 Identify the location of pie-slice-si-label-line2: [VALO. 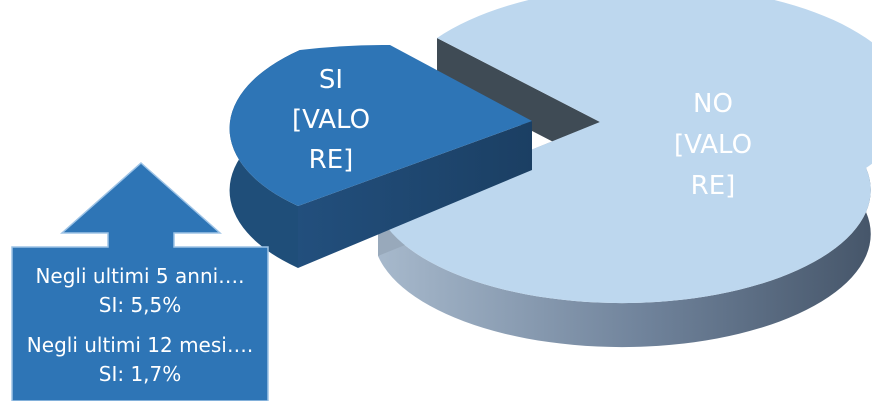
(331, 120).